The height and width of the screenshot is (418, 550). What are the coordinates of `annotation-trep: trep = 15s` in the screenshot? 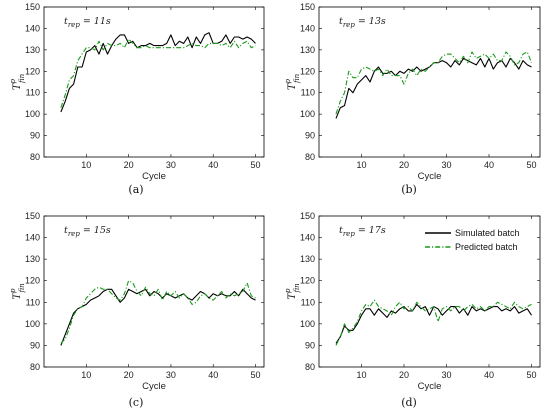 It's located at (87, 231).